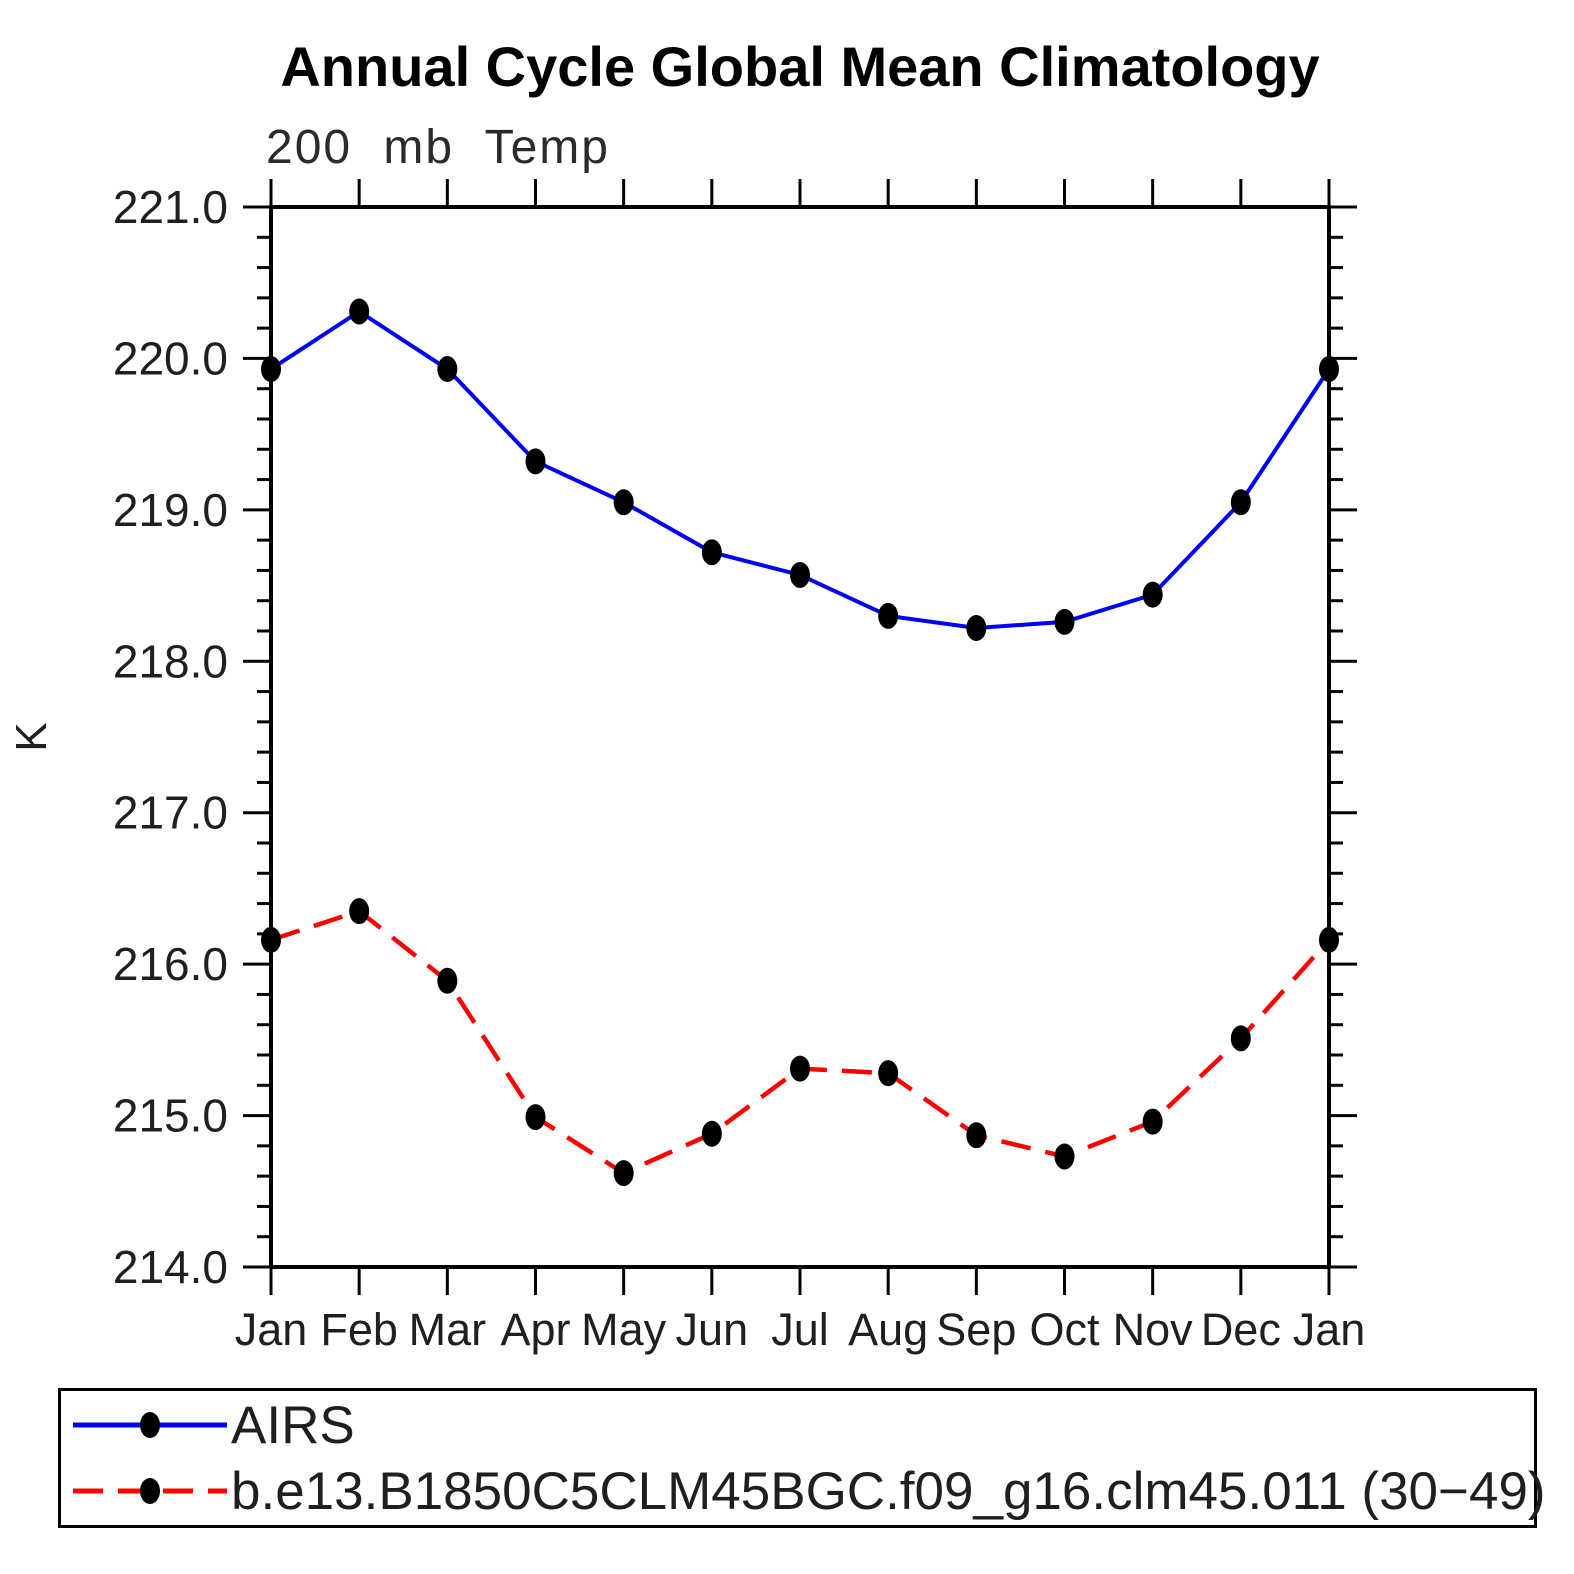  I want to click on x-tick-label: Aug, so click(888, 1329).